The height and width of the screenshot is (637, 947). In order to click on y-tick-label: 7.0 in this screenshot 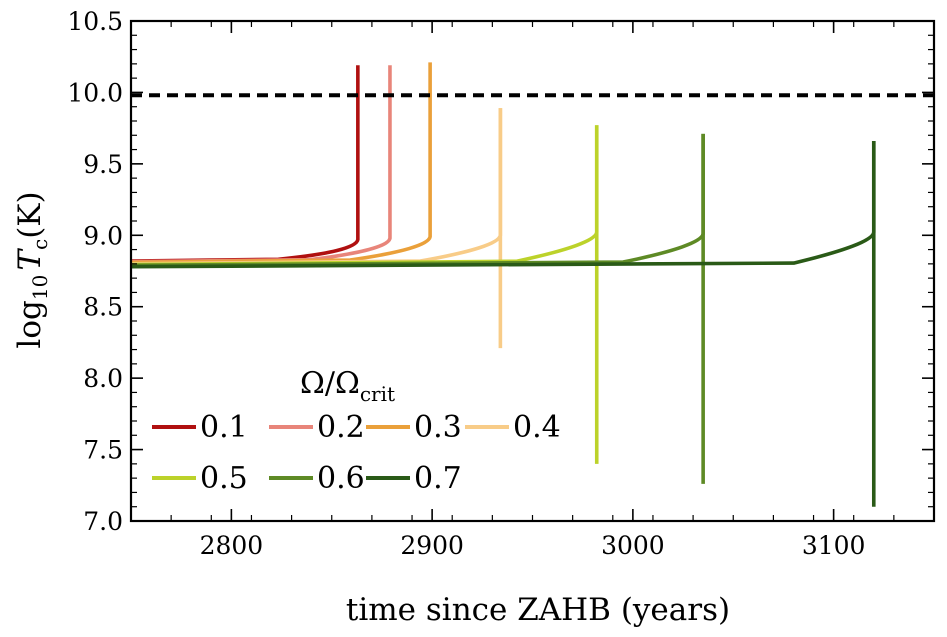, I will do `click(103, 521)`.